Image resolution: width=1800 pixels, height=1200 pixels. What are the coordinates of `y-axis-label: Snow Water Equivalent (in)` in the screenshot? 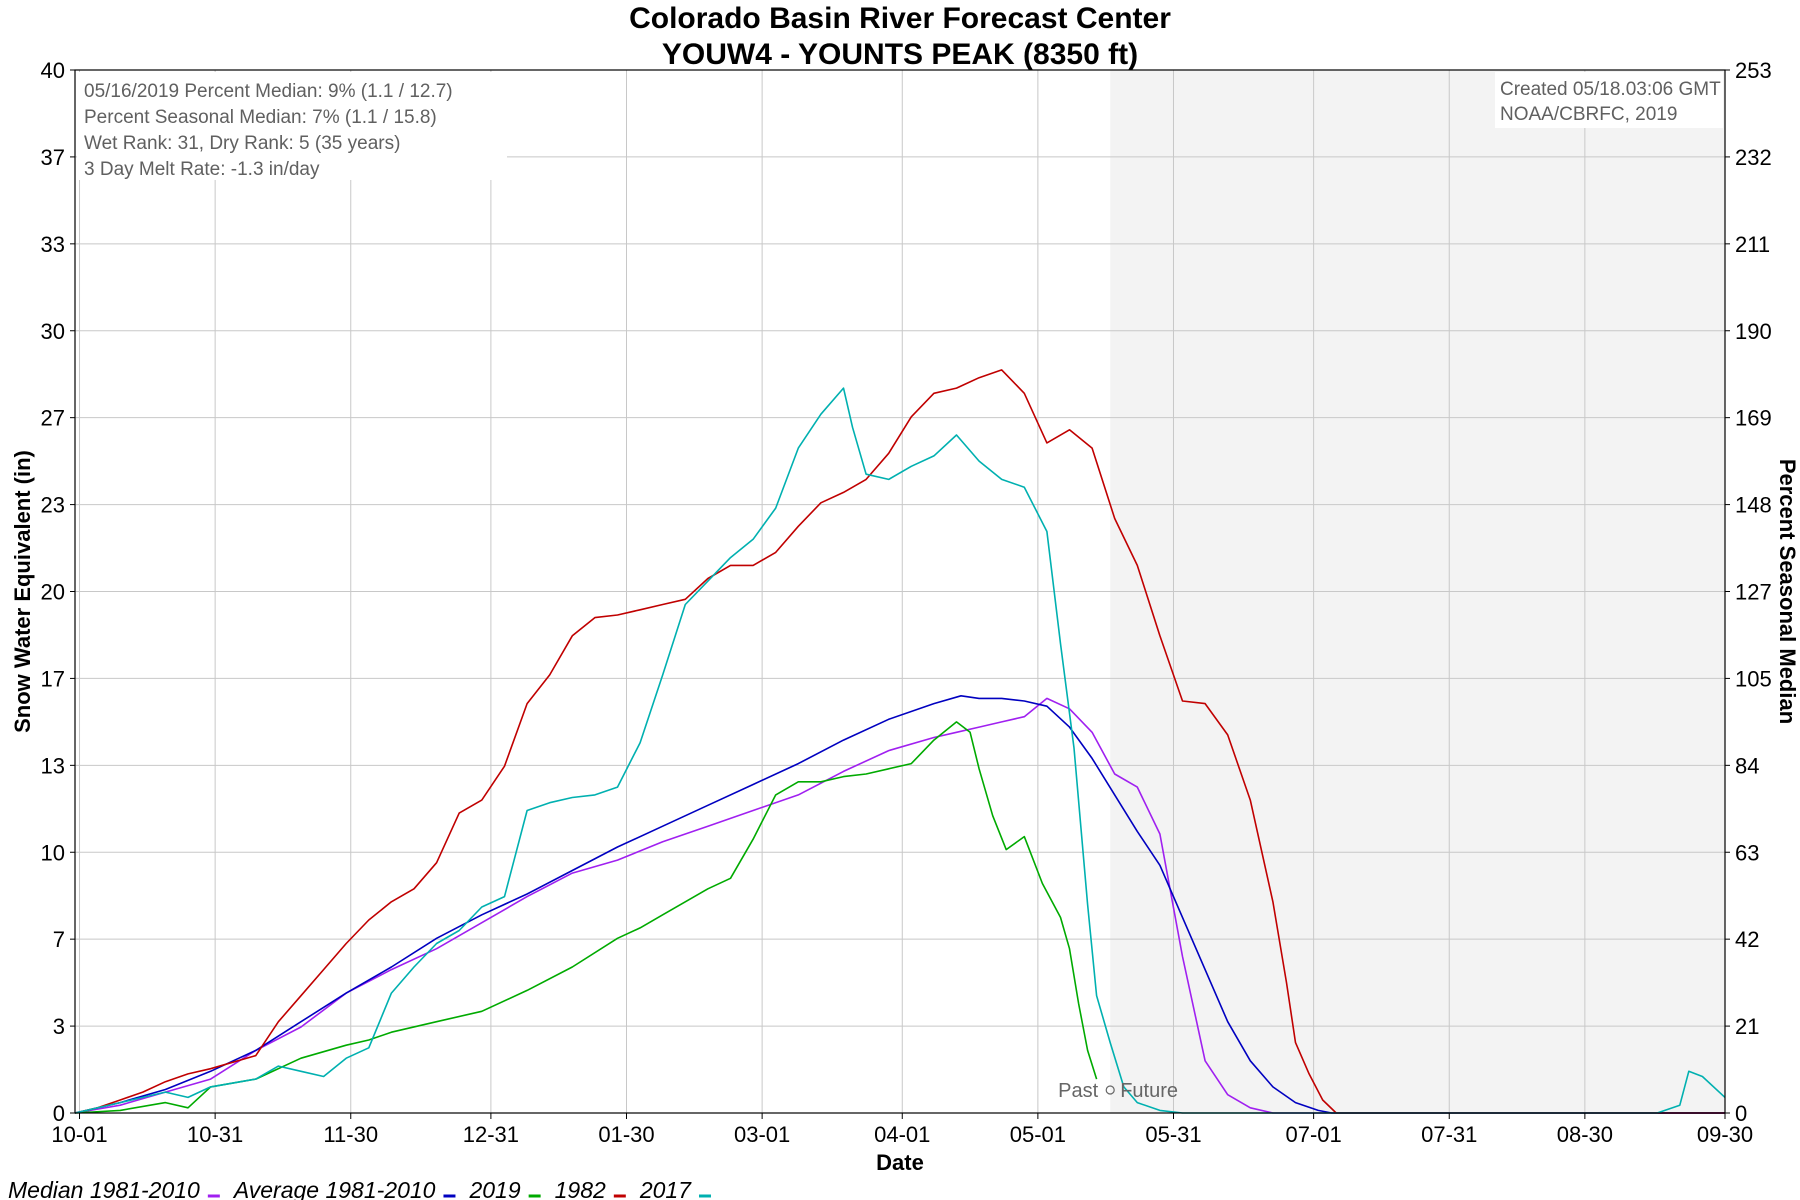 It's located at (22, 591).